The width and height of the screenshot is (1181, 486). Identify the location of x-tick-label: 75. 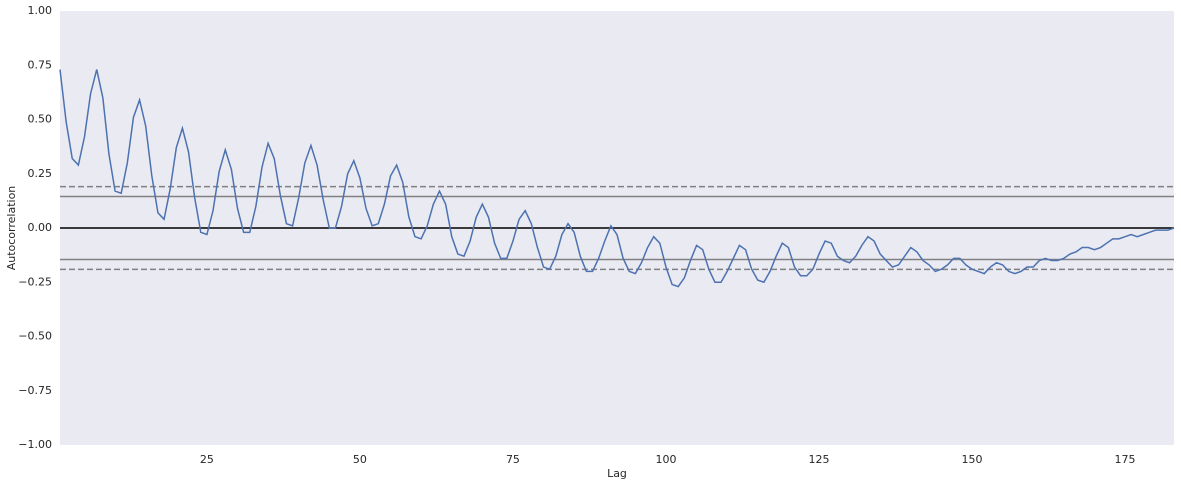
(513, 459).